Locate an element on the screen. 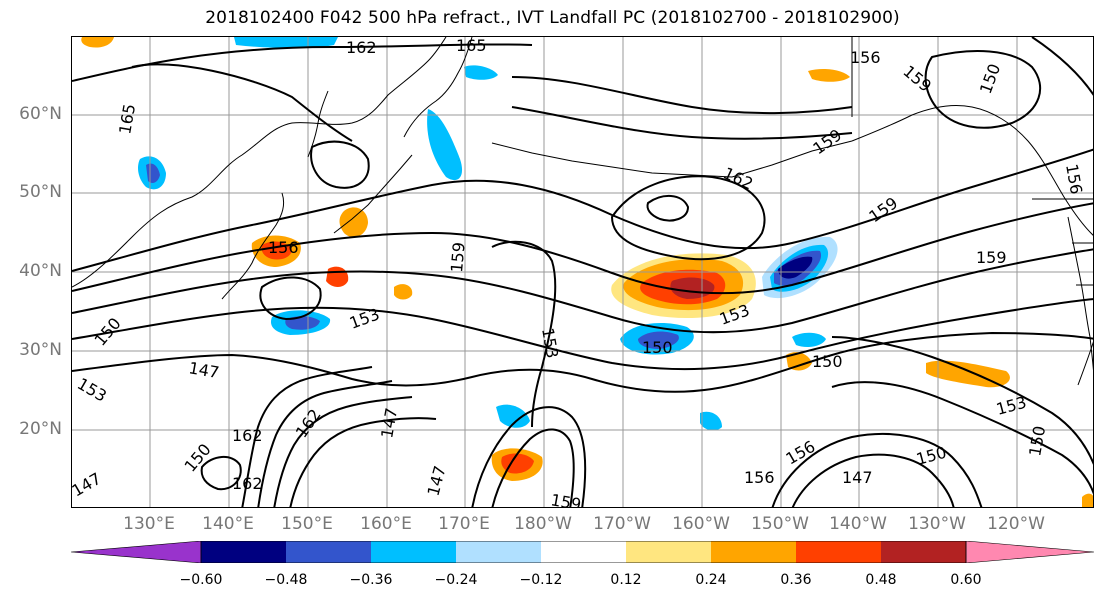  contour-east-low is located at coordinates (962, 400).